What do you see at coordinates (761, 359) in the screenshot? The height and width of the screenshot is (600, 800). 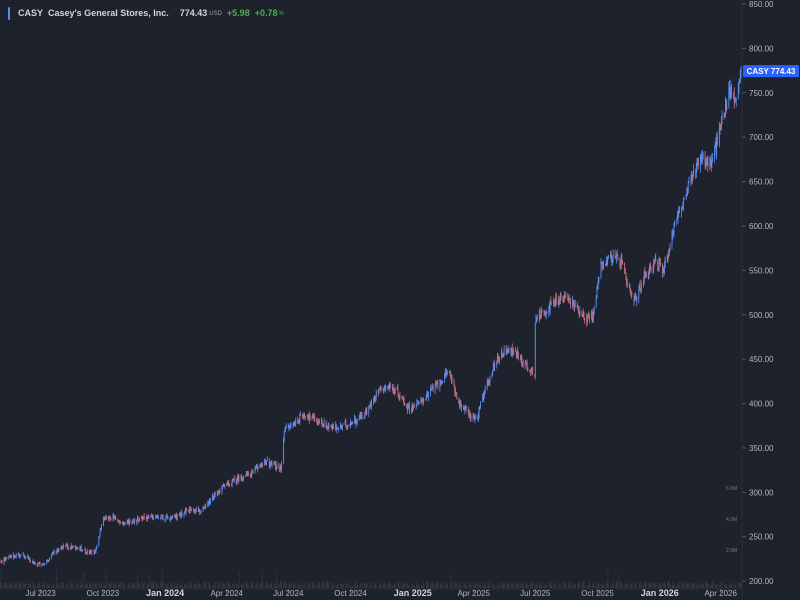 I see `price-tick-label: 450.00` at bounding box center [761, 359].